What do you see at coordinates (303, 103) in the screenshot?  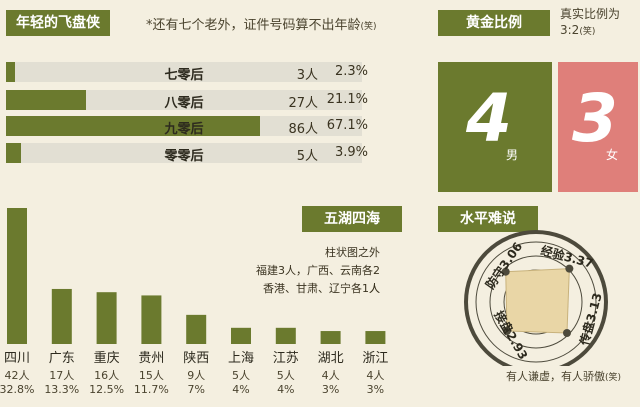 I see `age-count: 27人` at bounding box center [303, 103].